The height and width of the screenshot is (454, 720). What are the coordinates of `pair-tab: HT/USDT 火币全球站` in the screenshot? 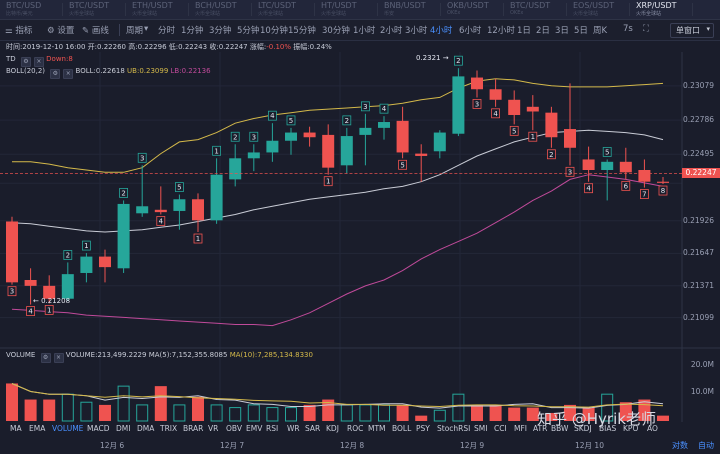 It's located at (346, 9).